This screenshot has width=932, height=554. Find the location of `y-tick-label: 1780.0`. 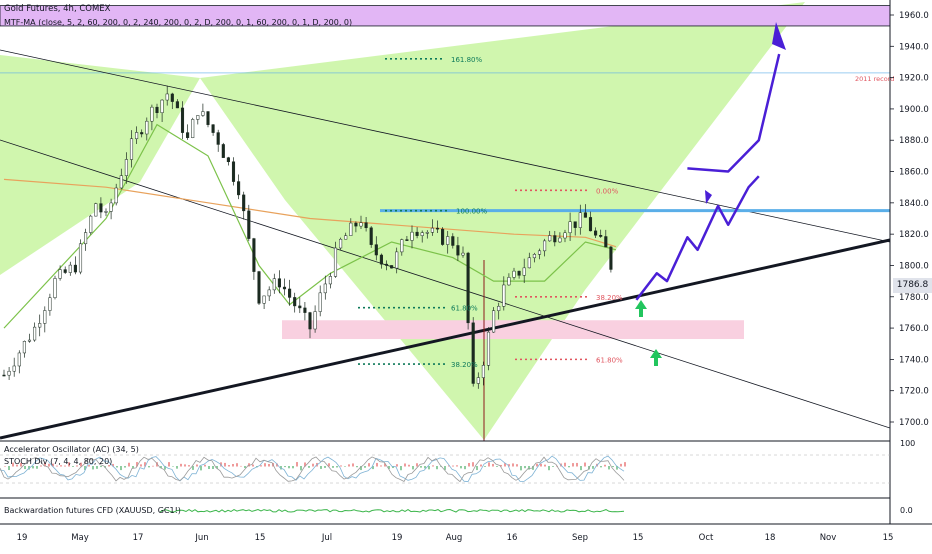

y-tick-label: 1780.0 is located at coordinates (914, 298).